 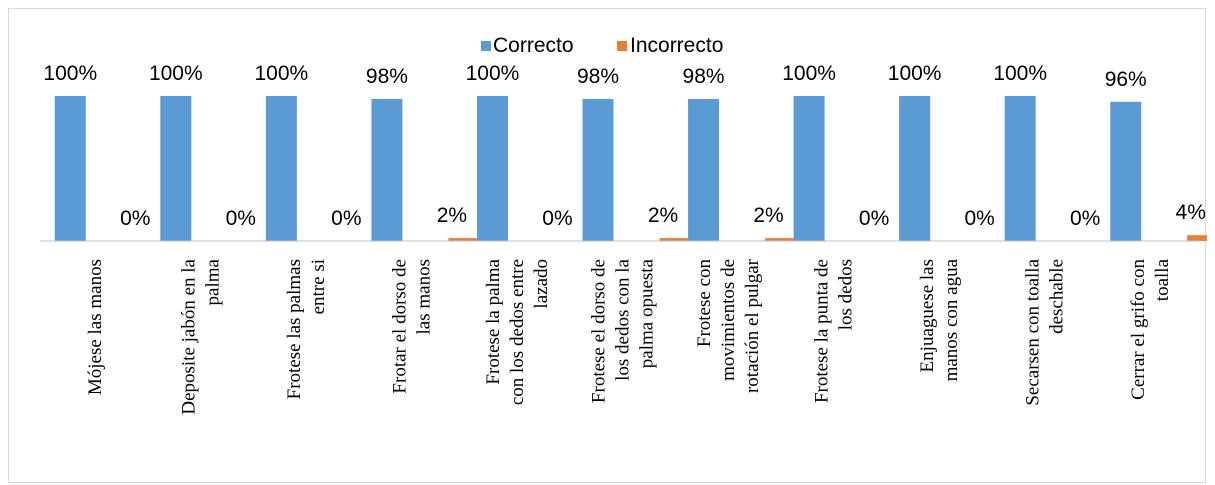 I want to click on category-tick-label: Deposite jabón en la palma, so click(x=201, y=336).